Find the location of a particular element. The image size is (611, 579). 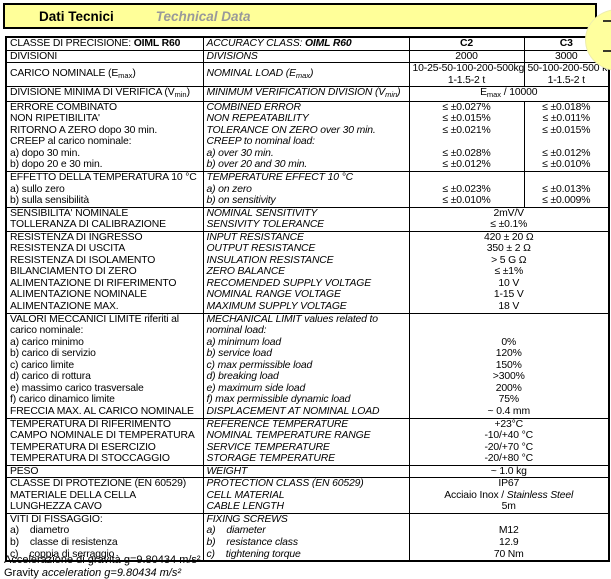

spec-label-italian: TEMPERATURA DI RIFERIMENTO is located at coordinates (105, 424).